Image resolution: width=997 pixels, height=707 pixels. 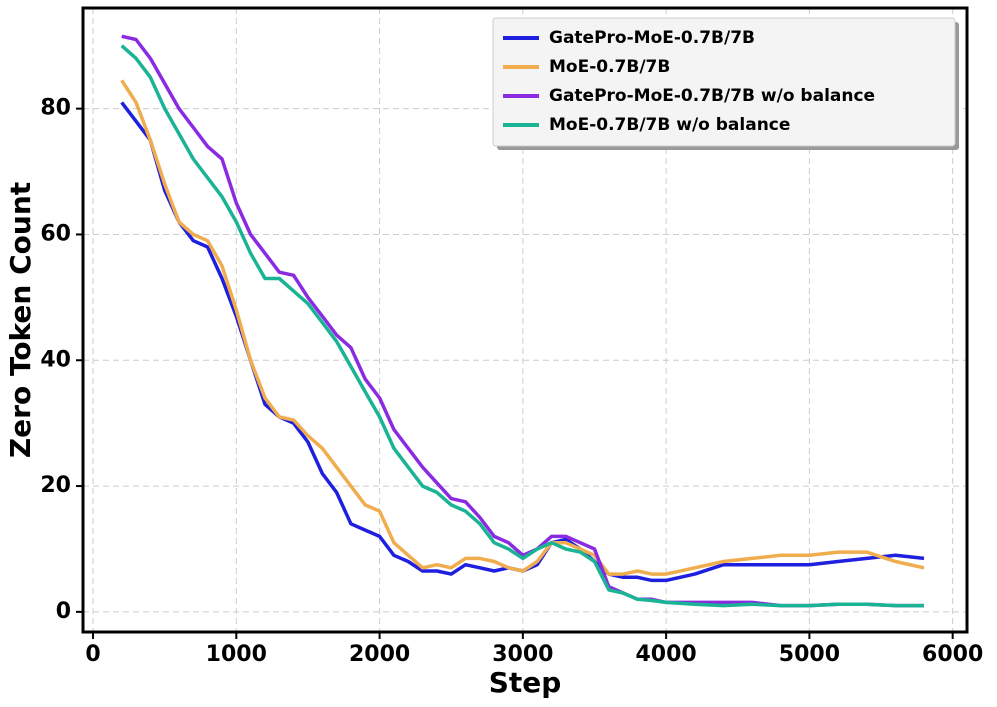 I want to click on x-tick-label: 3000, so click(x=522, y=654).